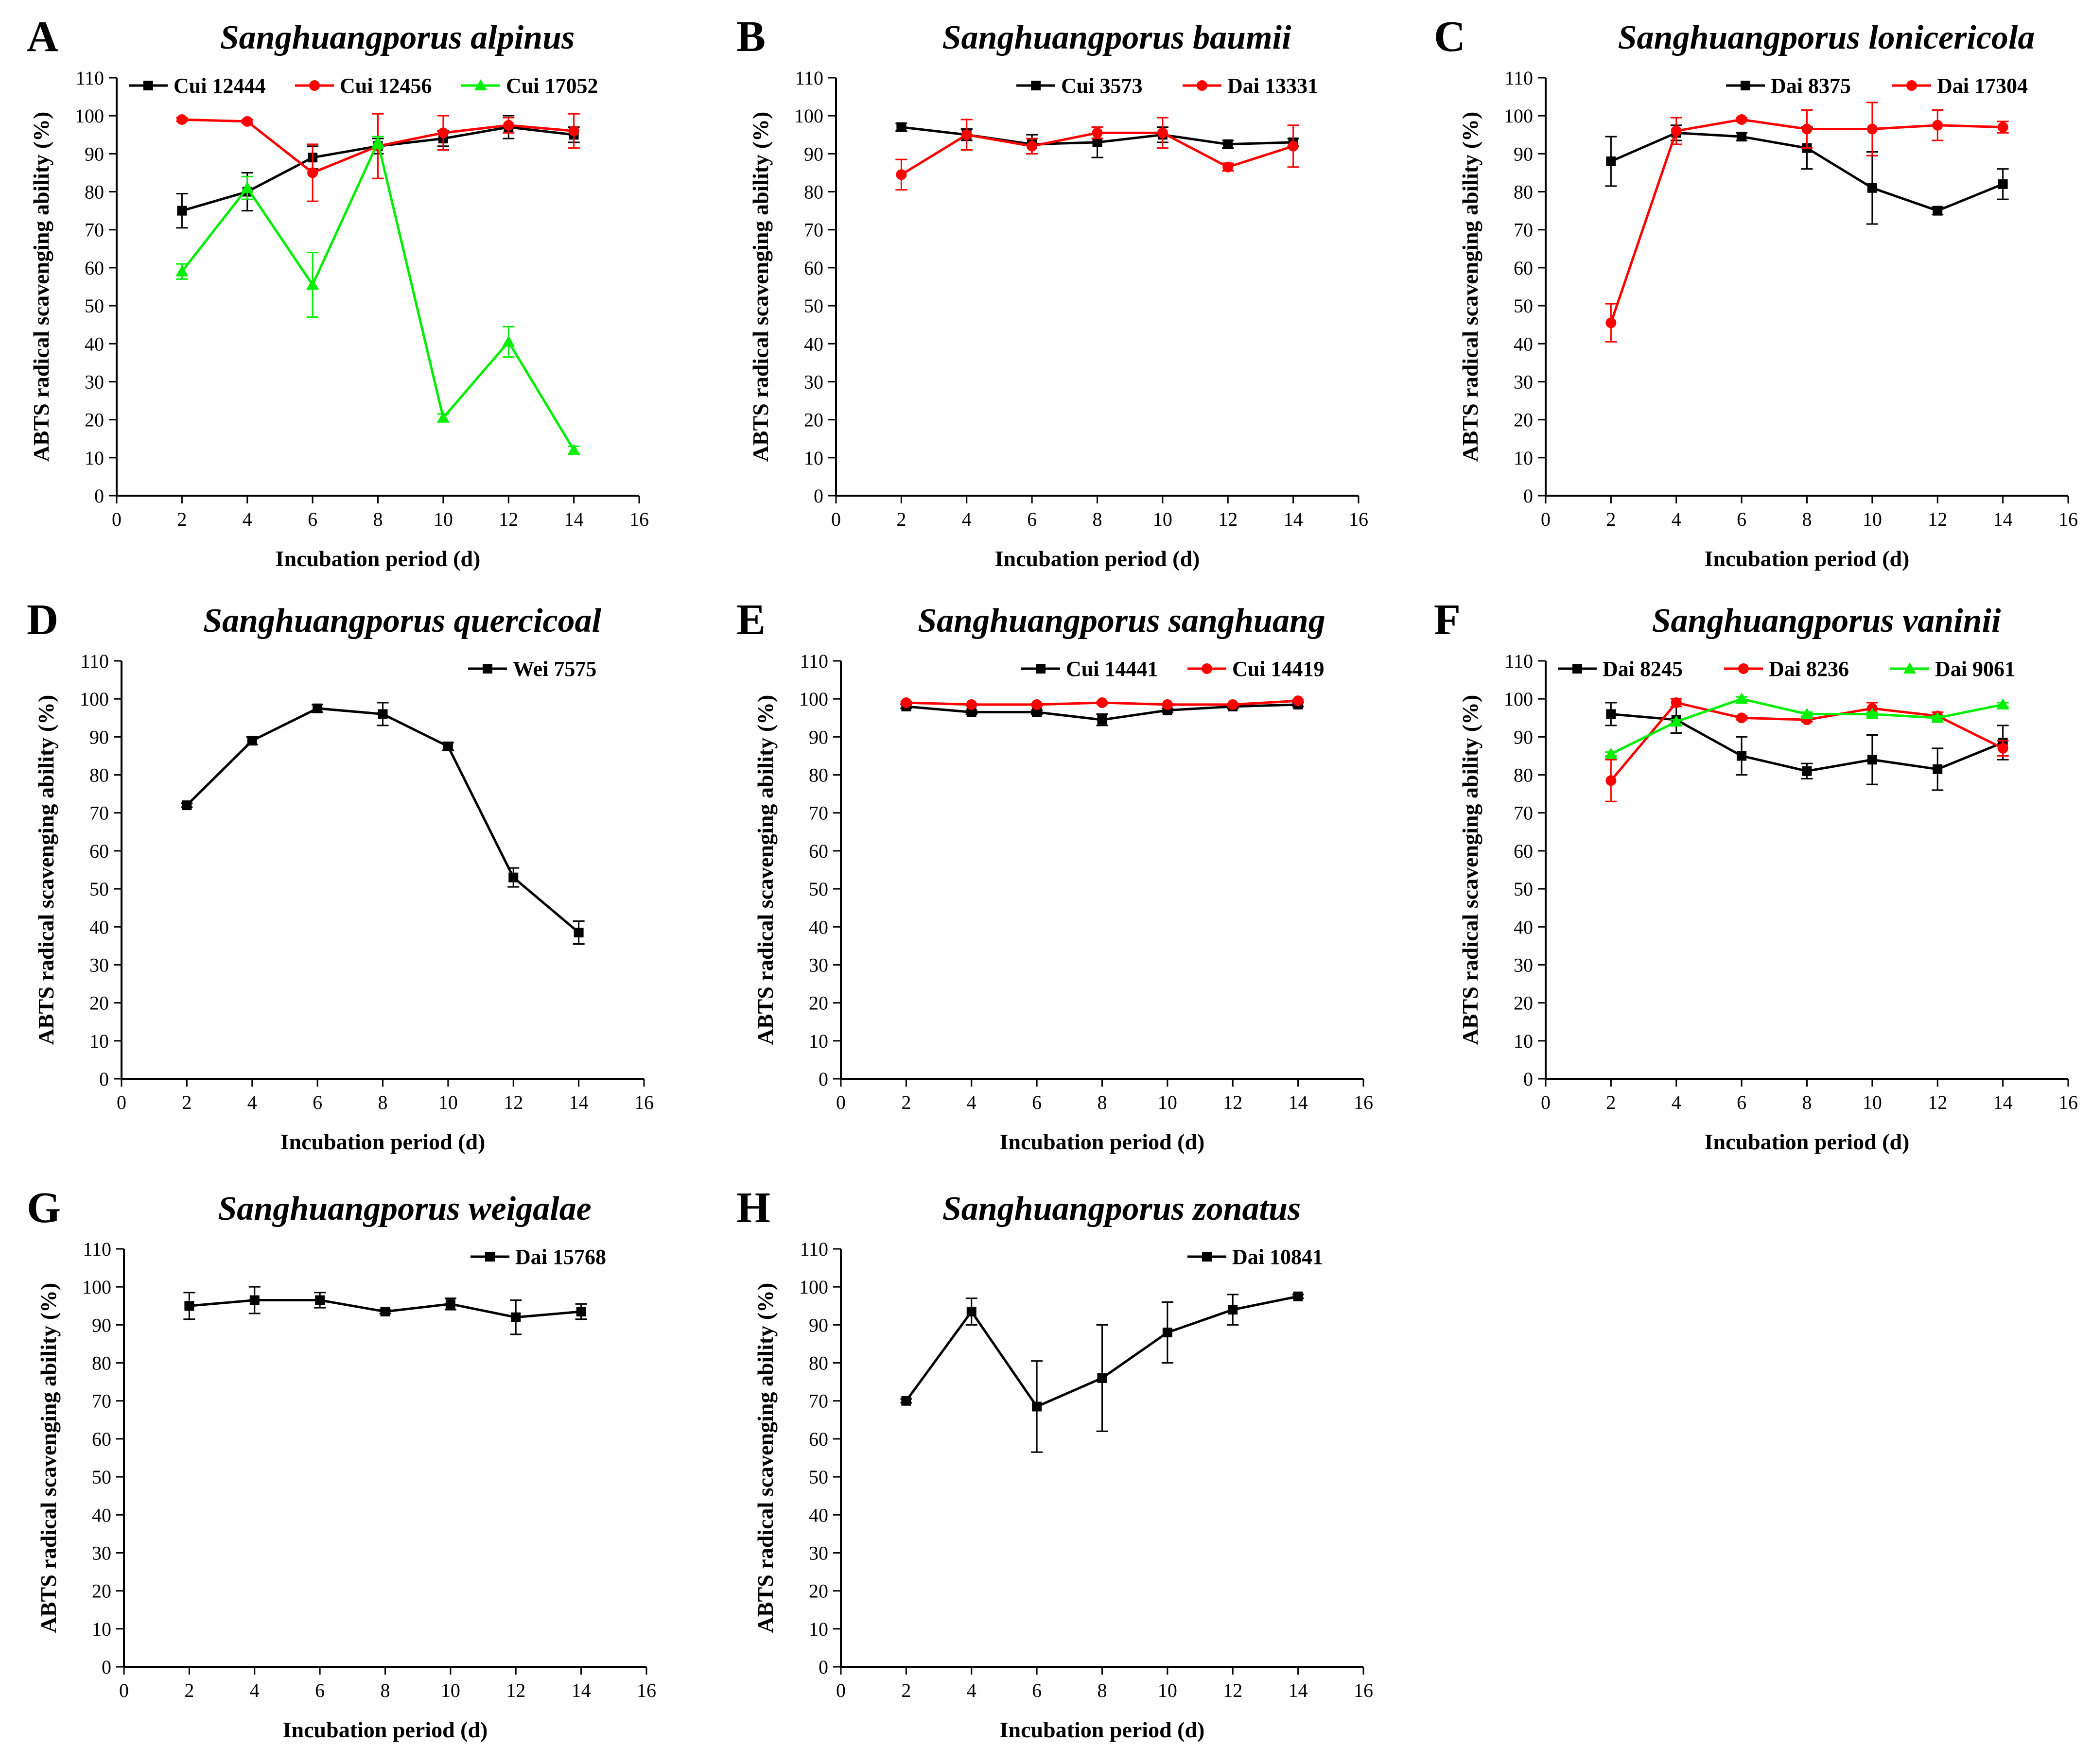 Image resolution: width=2092 pixels, height=1764 pixels. Describe the element at coordinates (1121, 1209) in the screenshot. I see `chart-title: Sanghuangporus zonatus` at that location.